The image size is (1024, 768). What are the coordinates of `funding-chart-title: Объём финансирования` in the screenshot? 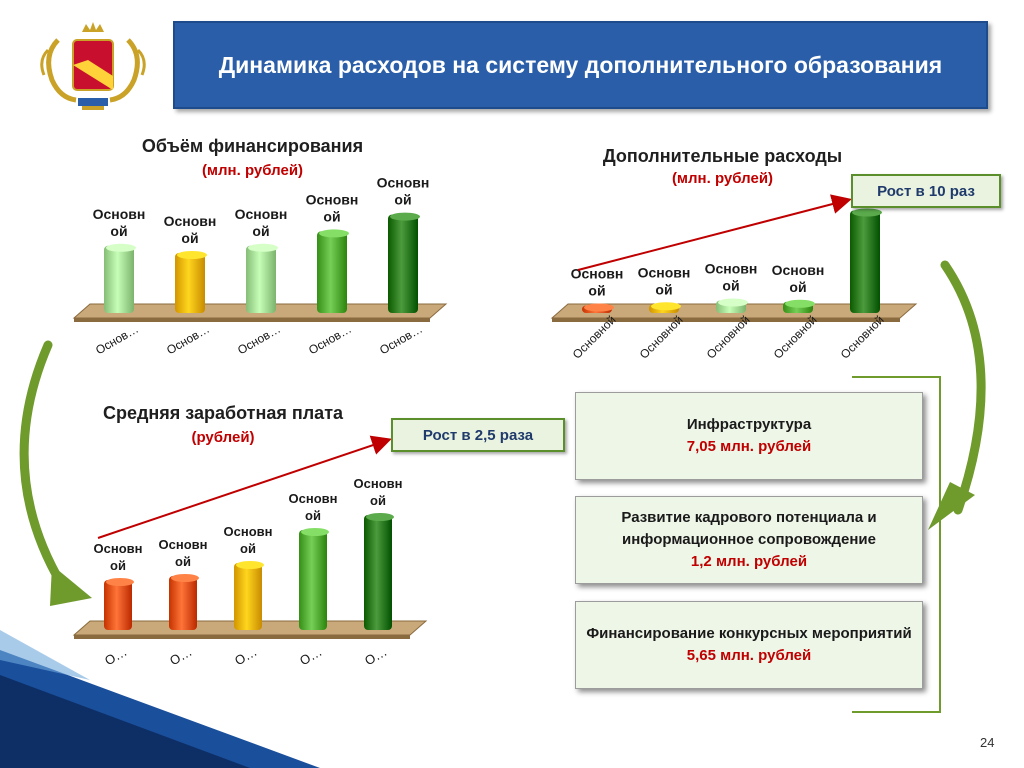 It's located at (252, 146).